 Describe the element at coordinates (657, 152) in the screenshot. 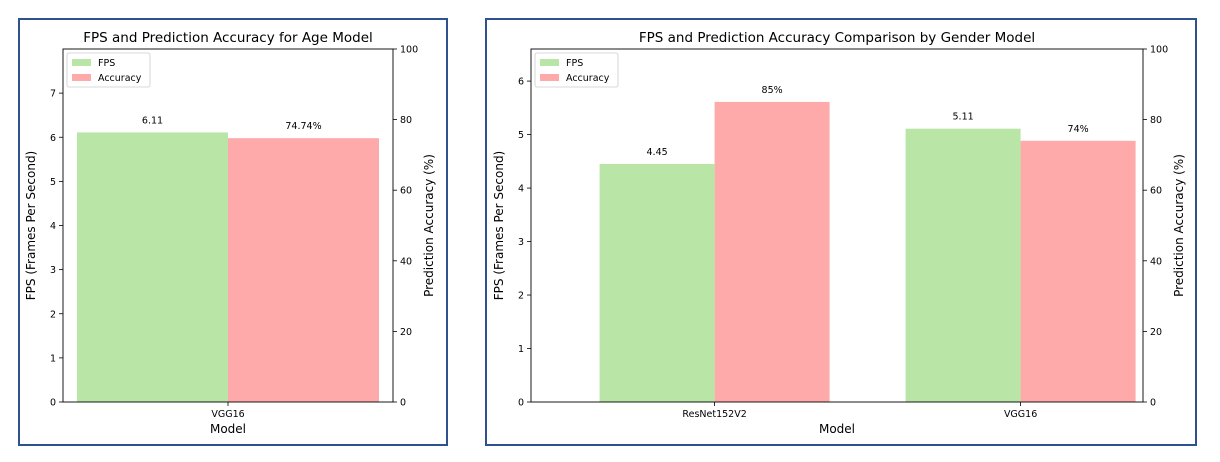

I see `fps-data-label: 4.45` at that location.